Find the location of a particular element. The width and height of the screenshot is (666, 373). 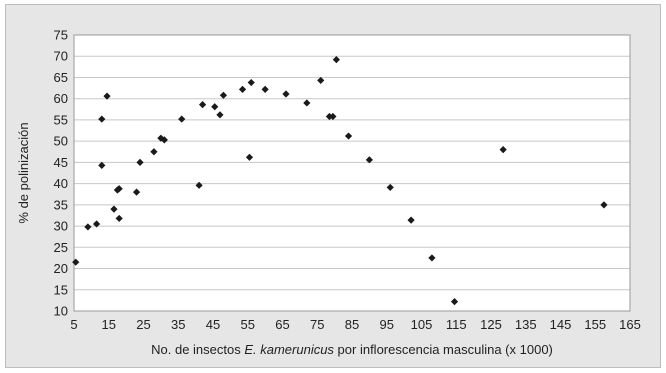

x-tick-label: 145 is located at coordinates (561, 324).